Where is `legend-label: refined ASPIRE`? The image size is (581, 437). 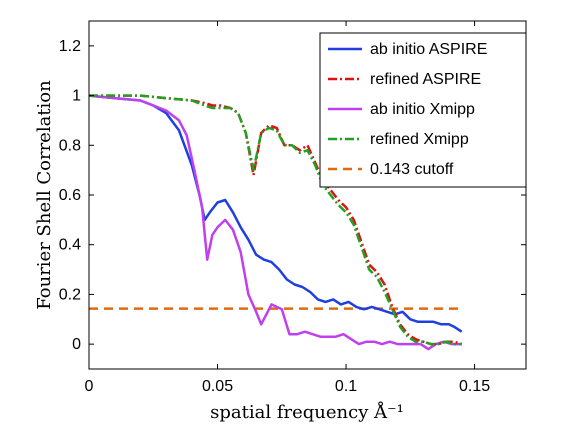
legend-label: refined ASPIRE is located at coordinates (425, 79).